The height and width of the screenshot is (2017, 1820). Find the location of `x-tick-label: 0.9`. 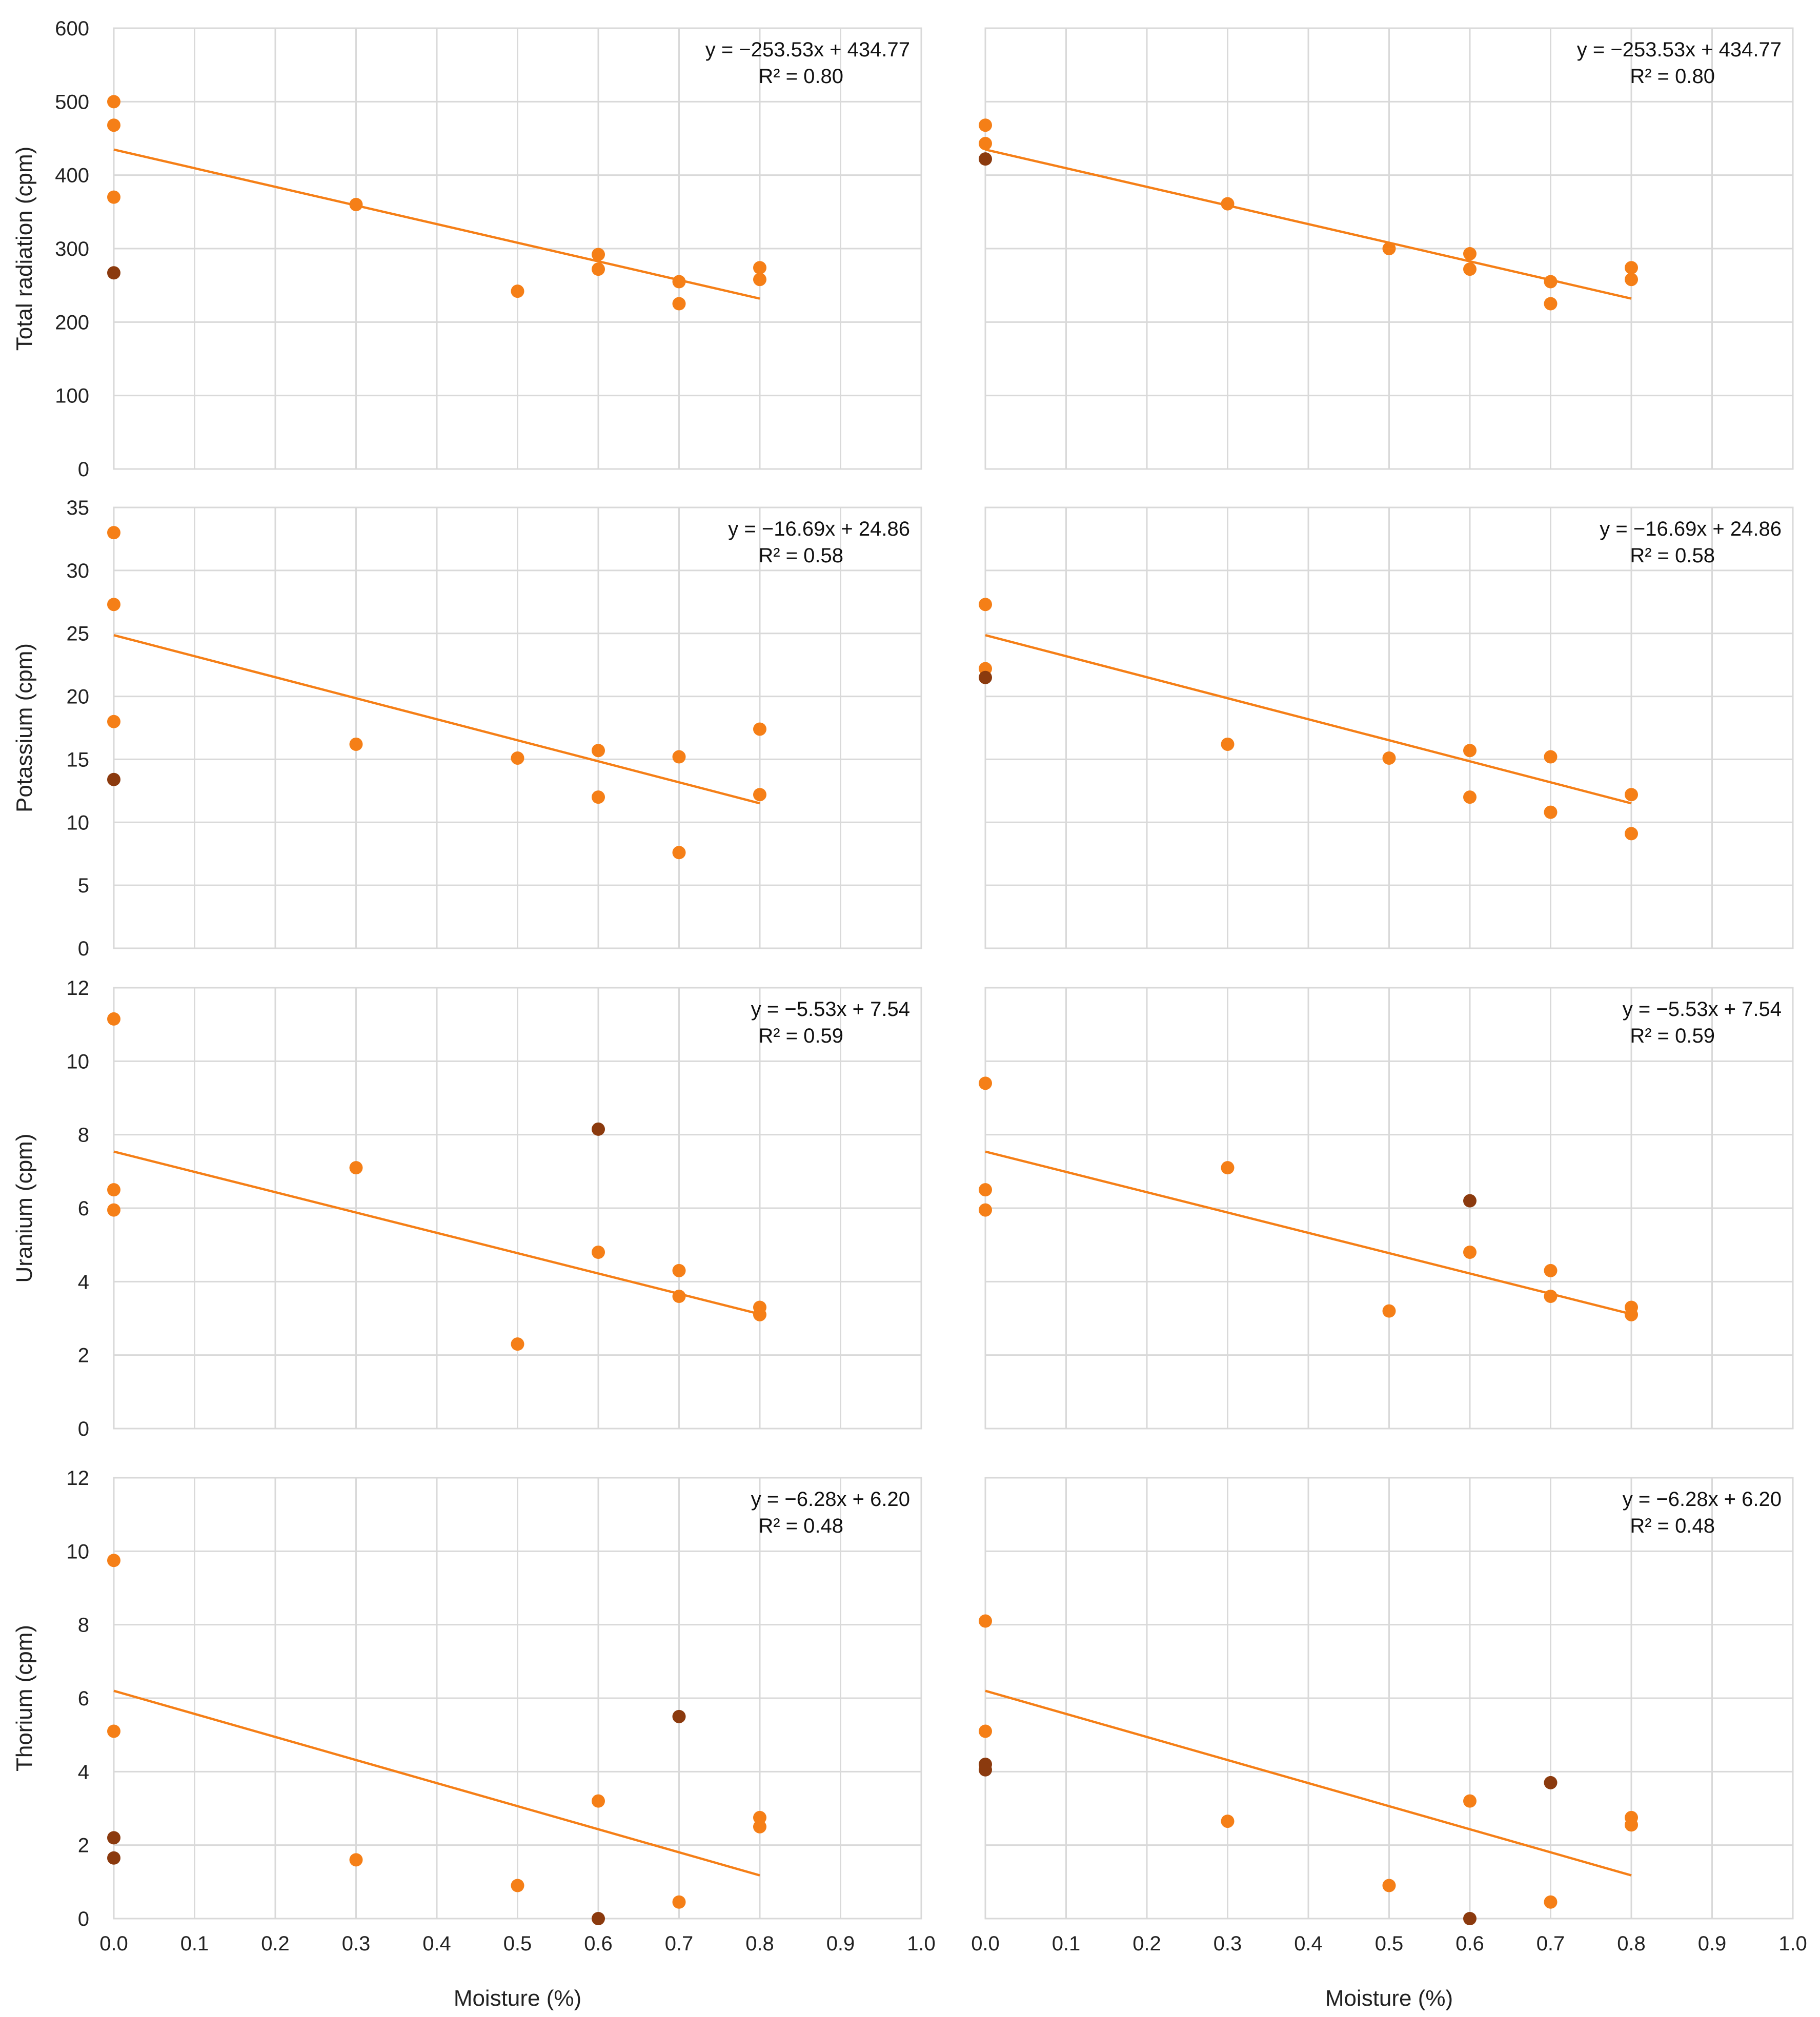

x-tick-label: 0.9 is located at coordinates (1712, 1944).